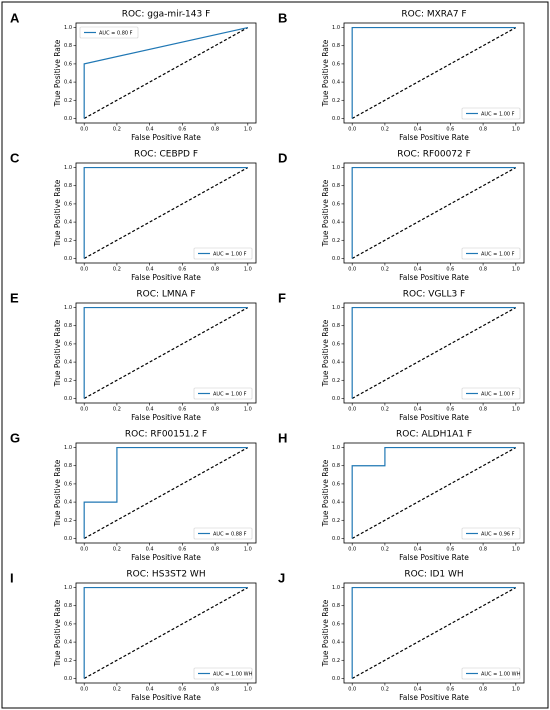  Describe the element at coordinates (12, 577) in the screenshot. I see `panel-letter: I` at that location.